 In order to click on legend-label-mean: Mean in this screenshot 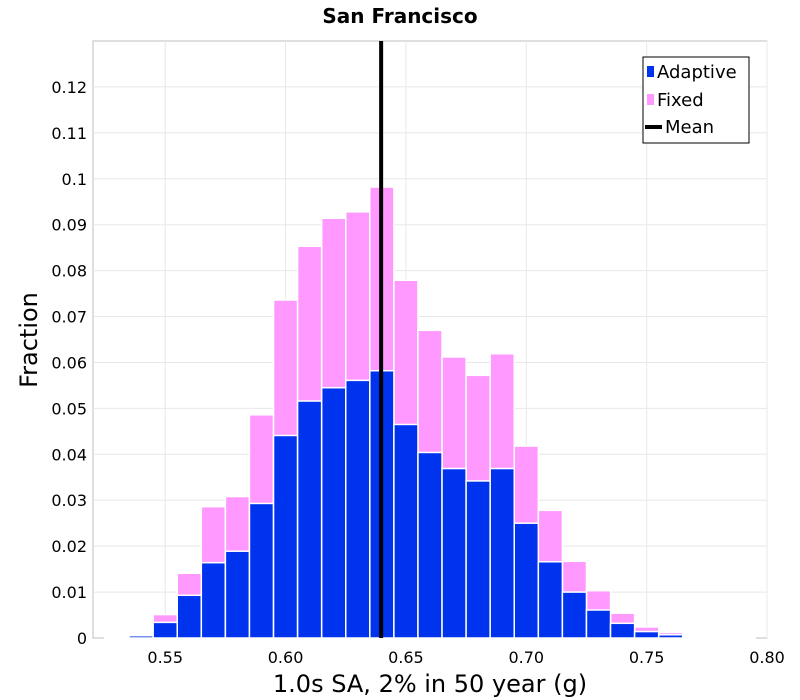, I will do `click(689, 127)`.